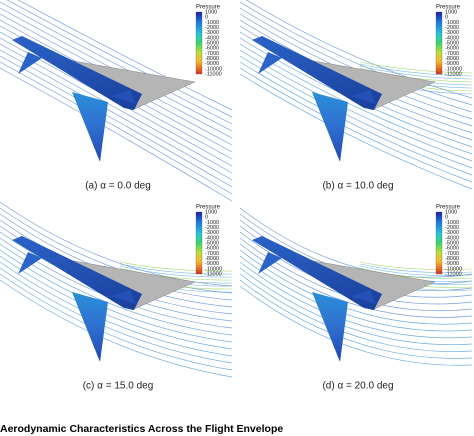 The image size is (474, 436). Describe the element at coordinates (452, 228) in the screenshot. I see `colorbar-tick-label: -2000` at that location.